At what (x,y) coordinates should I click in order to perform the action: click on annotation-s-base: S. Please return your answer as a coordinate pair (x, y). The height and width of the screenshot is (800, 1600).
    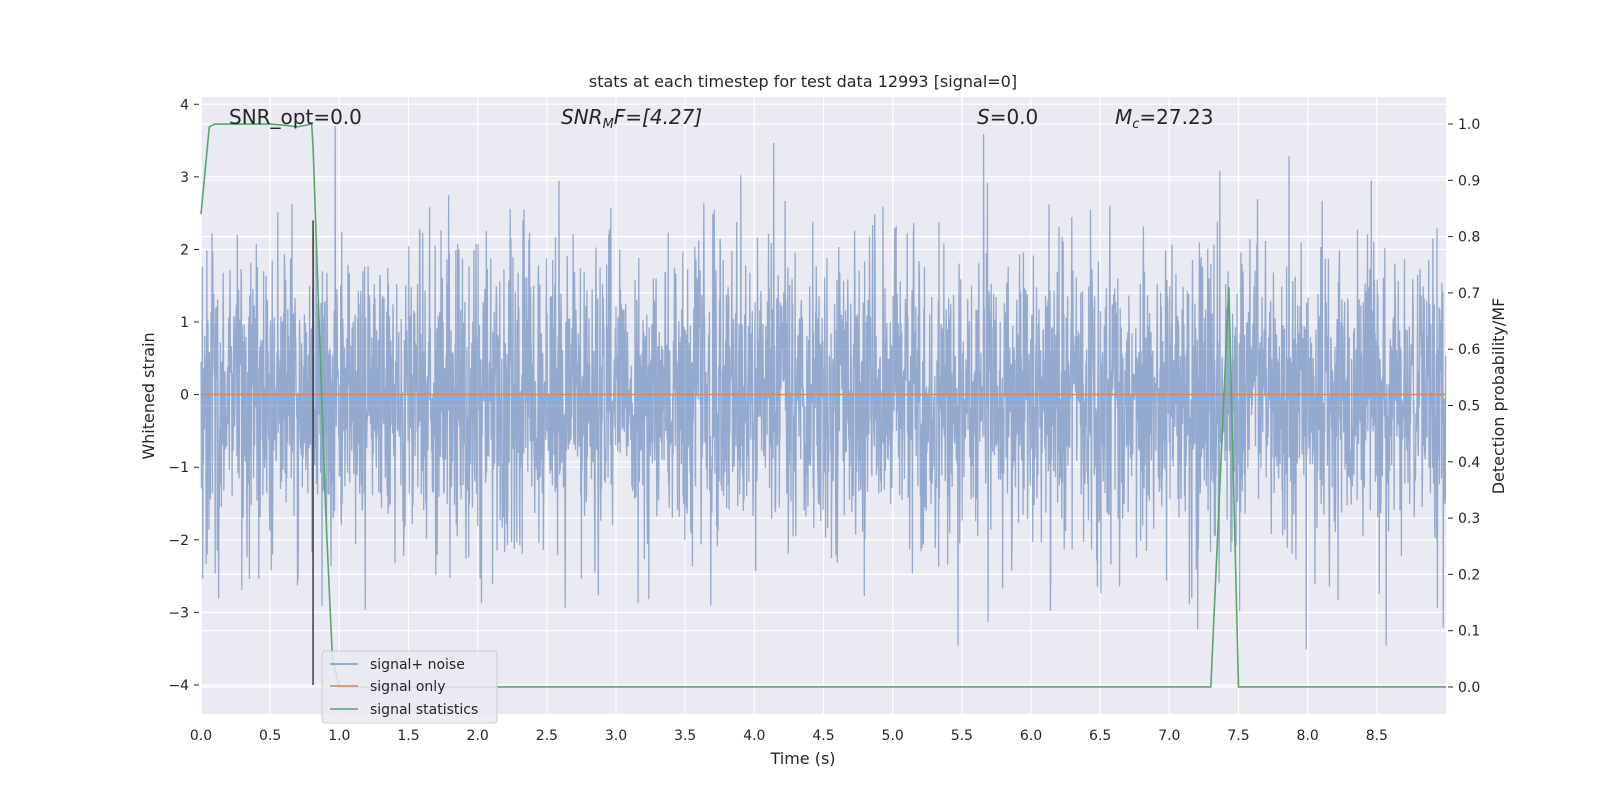
    Looking at the image, I should click on (983, 117).